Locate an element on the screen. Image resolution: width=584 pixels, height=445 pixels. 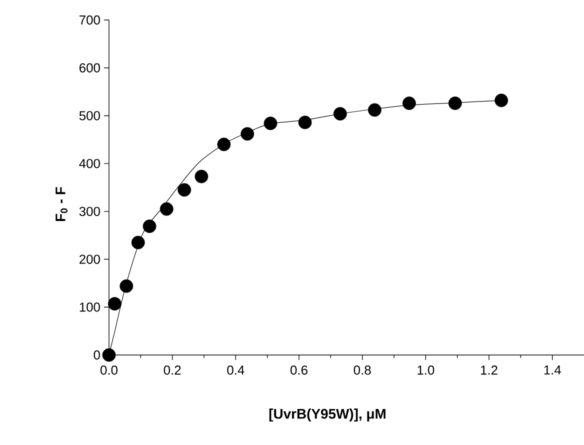
x-tick-label: 1.2 is located at coordinates (489, 370).